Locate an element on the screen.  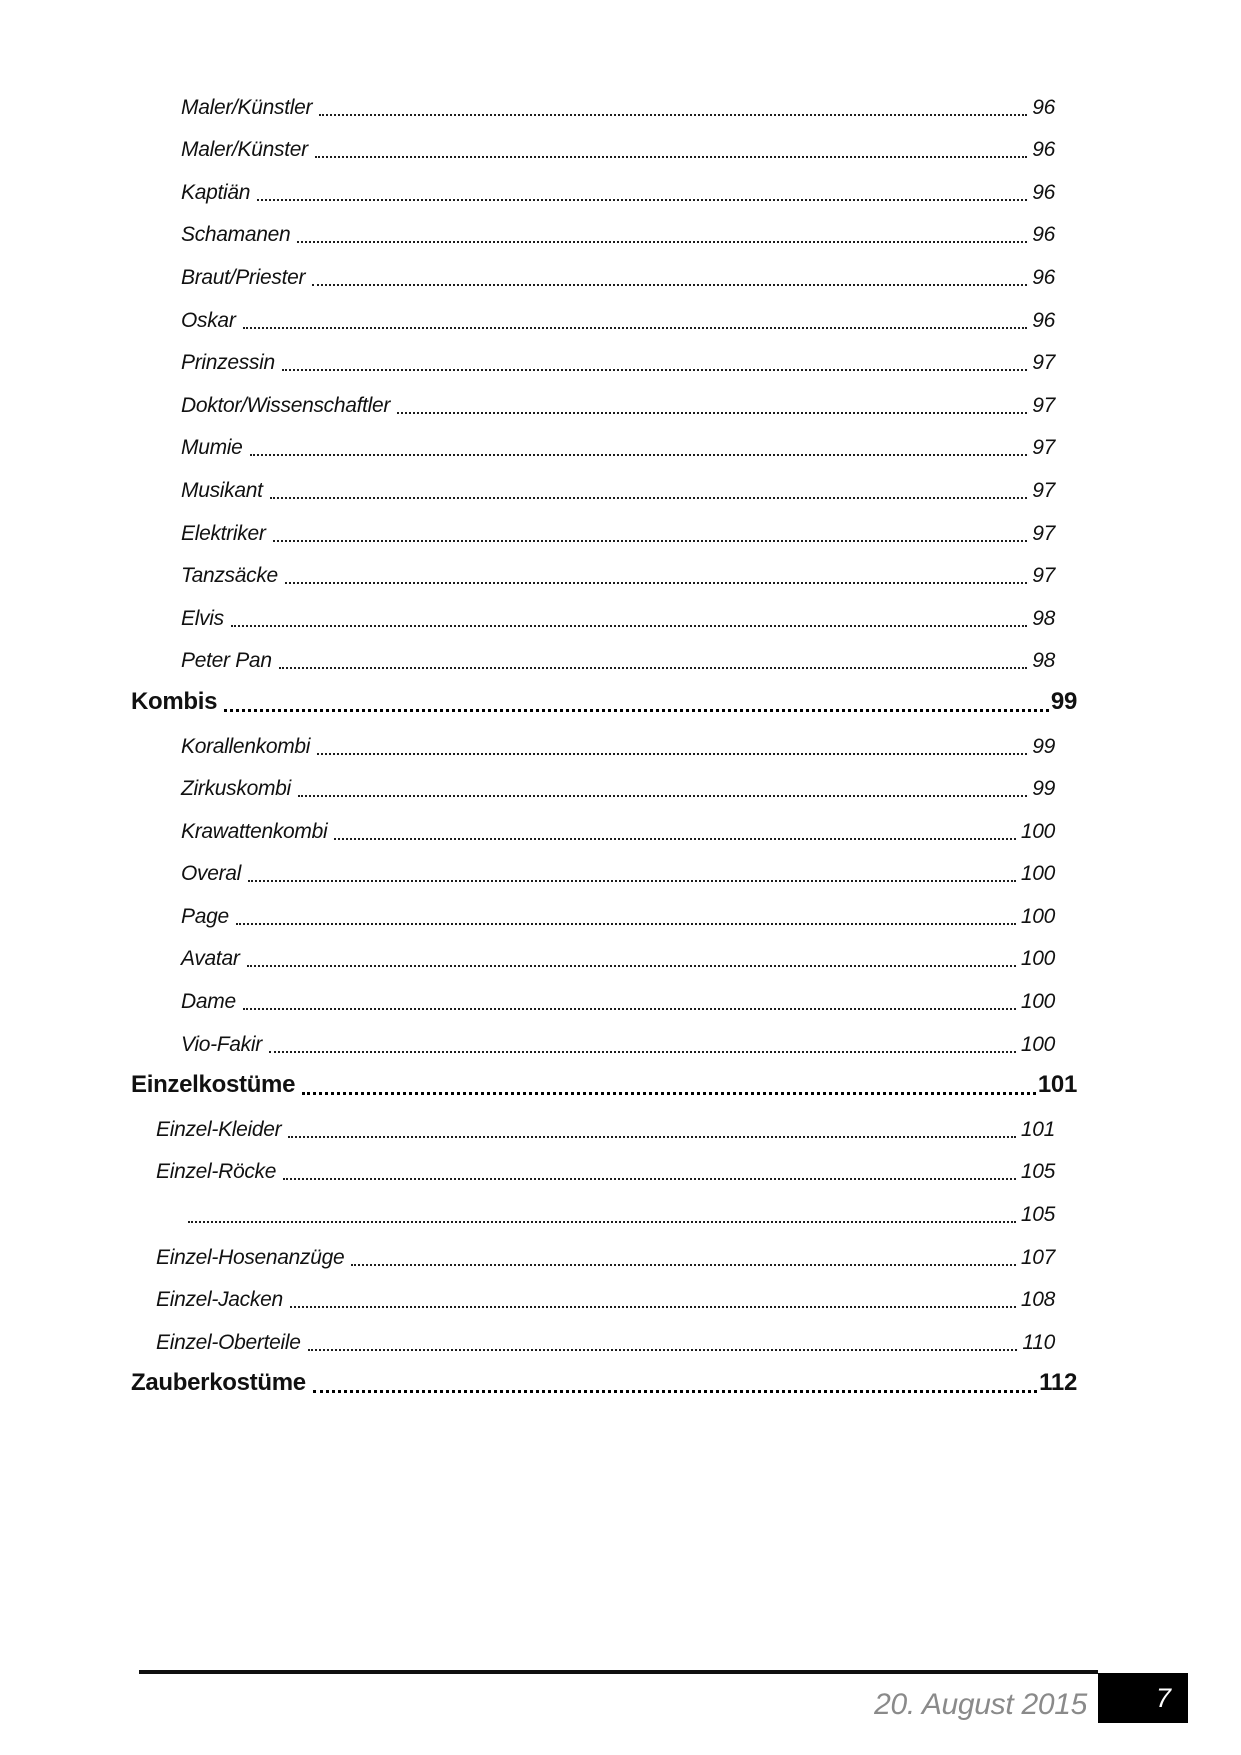
toc-entry-label: Kombis is located at coordinates (174, 701).